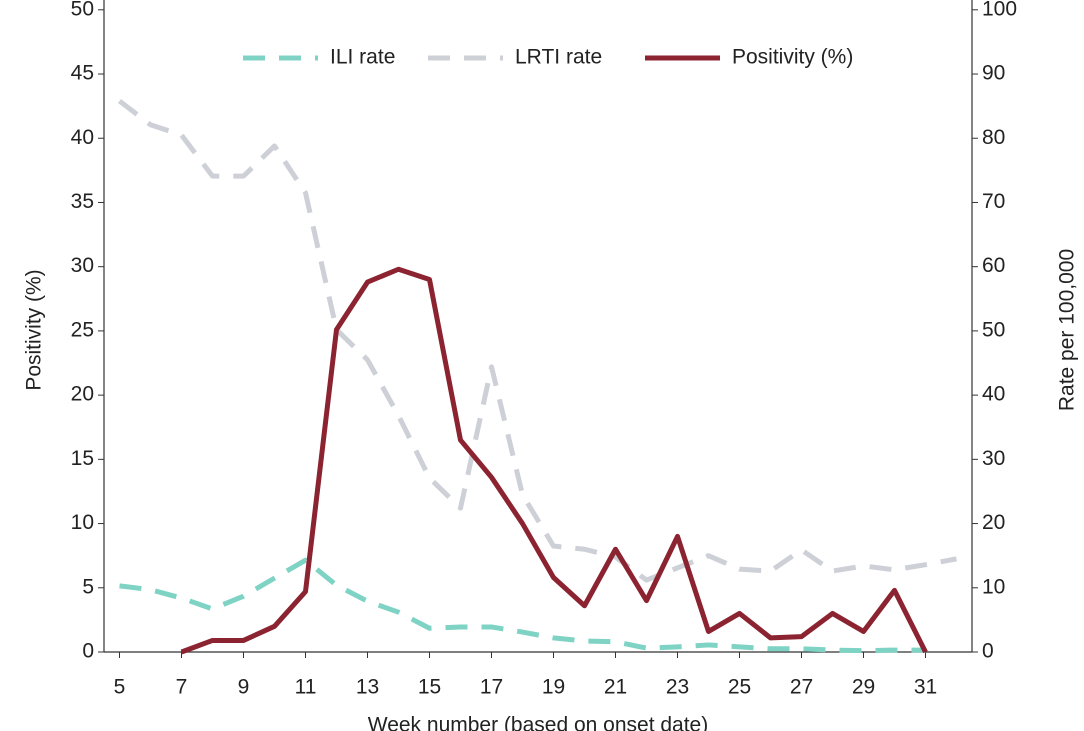  What do you see at coordinates (993, 458) in the screenshot?
I see `y2-tick-label: 30` at bounding box center [993, 458].